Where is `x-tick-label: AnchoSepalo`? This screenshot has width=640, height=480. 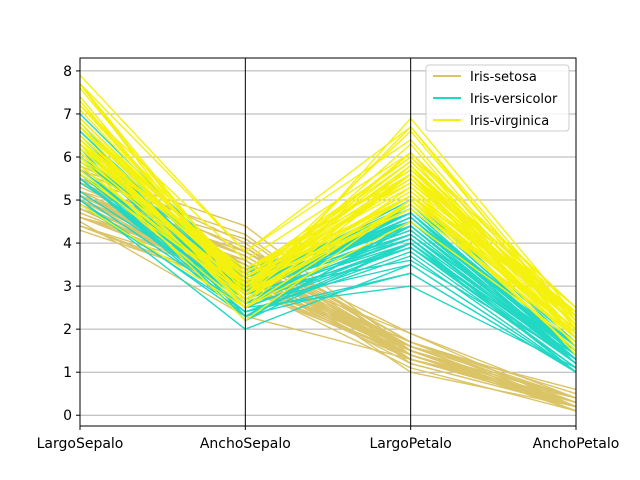
x-tick-label: AnchoSepalo is located at coordinates (245, 444).